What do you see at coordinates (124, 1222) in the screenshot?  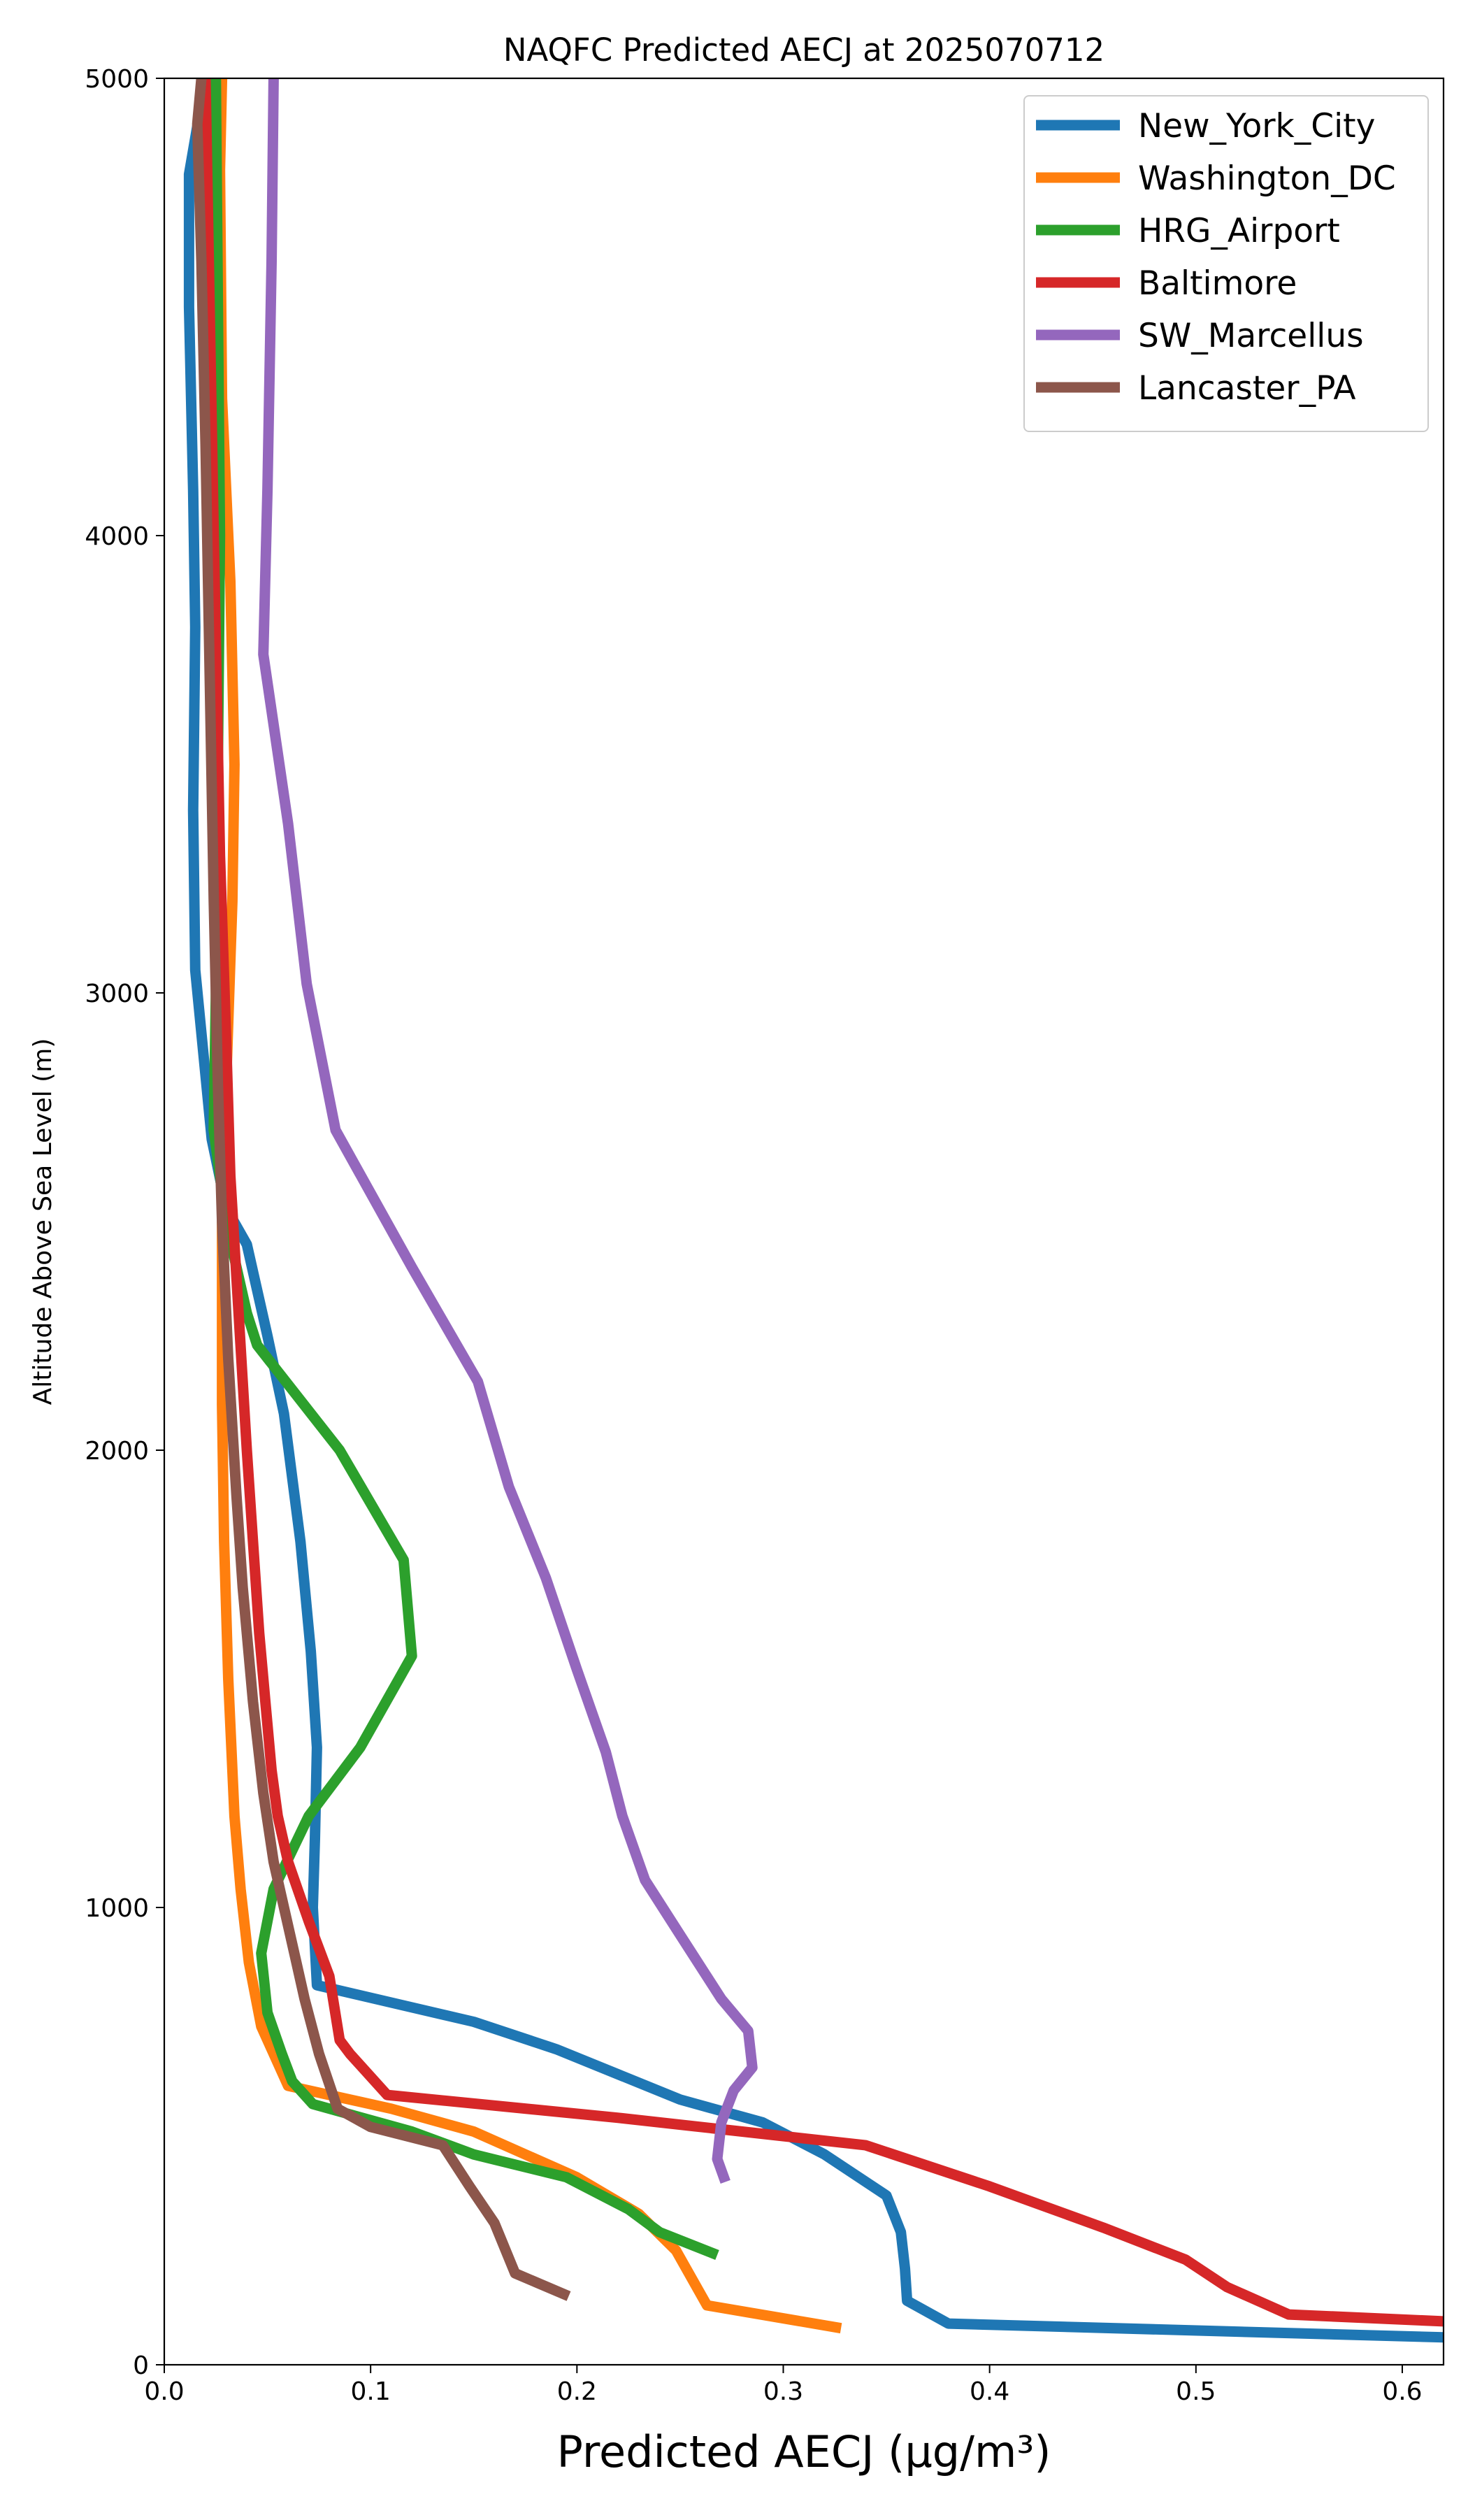 I see `y-axis-ticks: 0 1000 2000 3000 4000 5000` at bounding box center [124, 1222].